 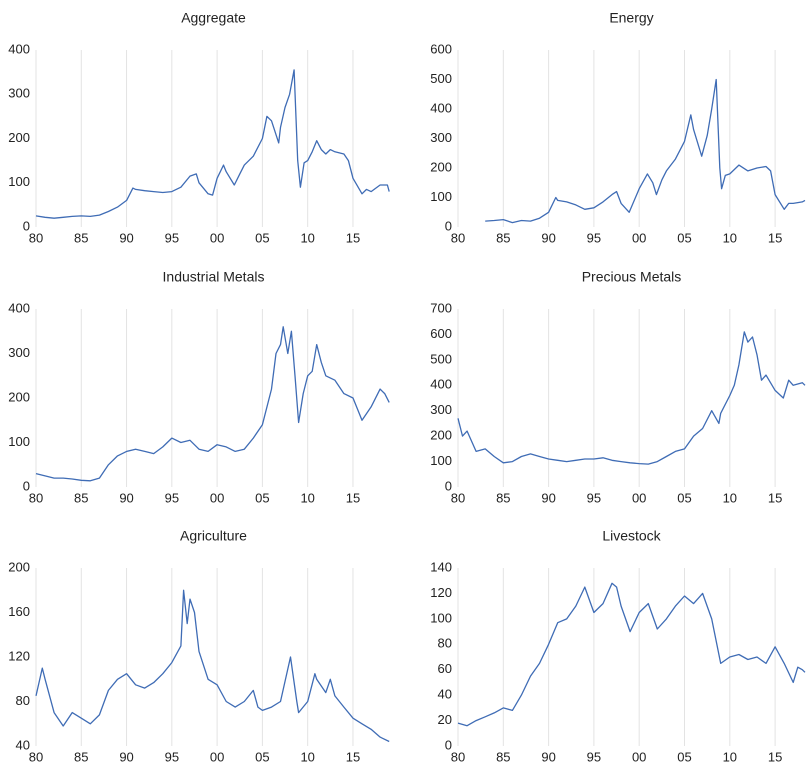 What do you see at coordinates (631, 536) in the screenshot?
I see `chart-title: Livestock` at bounding box center [631, 536].